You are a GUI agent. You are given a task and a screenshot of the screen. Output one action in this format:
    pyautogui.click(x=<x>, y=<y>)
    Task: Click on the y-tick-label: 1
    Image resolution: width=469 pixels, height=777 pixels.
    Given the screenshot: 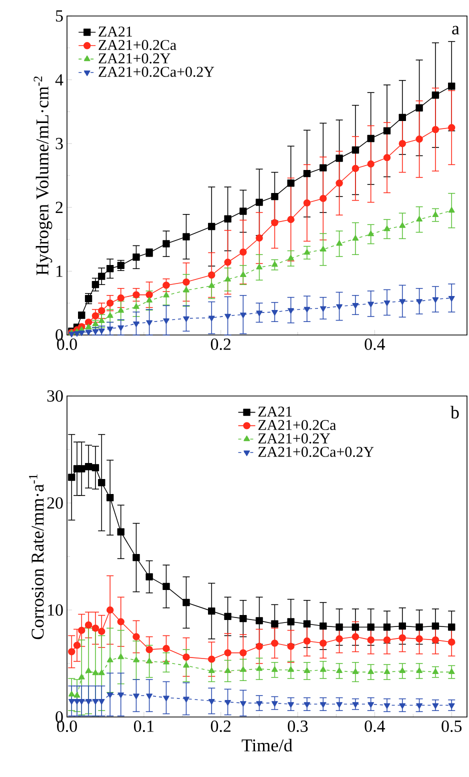 What is the action you would take?
    pyautogui.click(x=59, y=271)
    